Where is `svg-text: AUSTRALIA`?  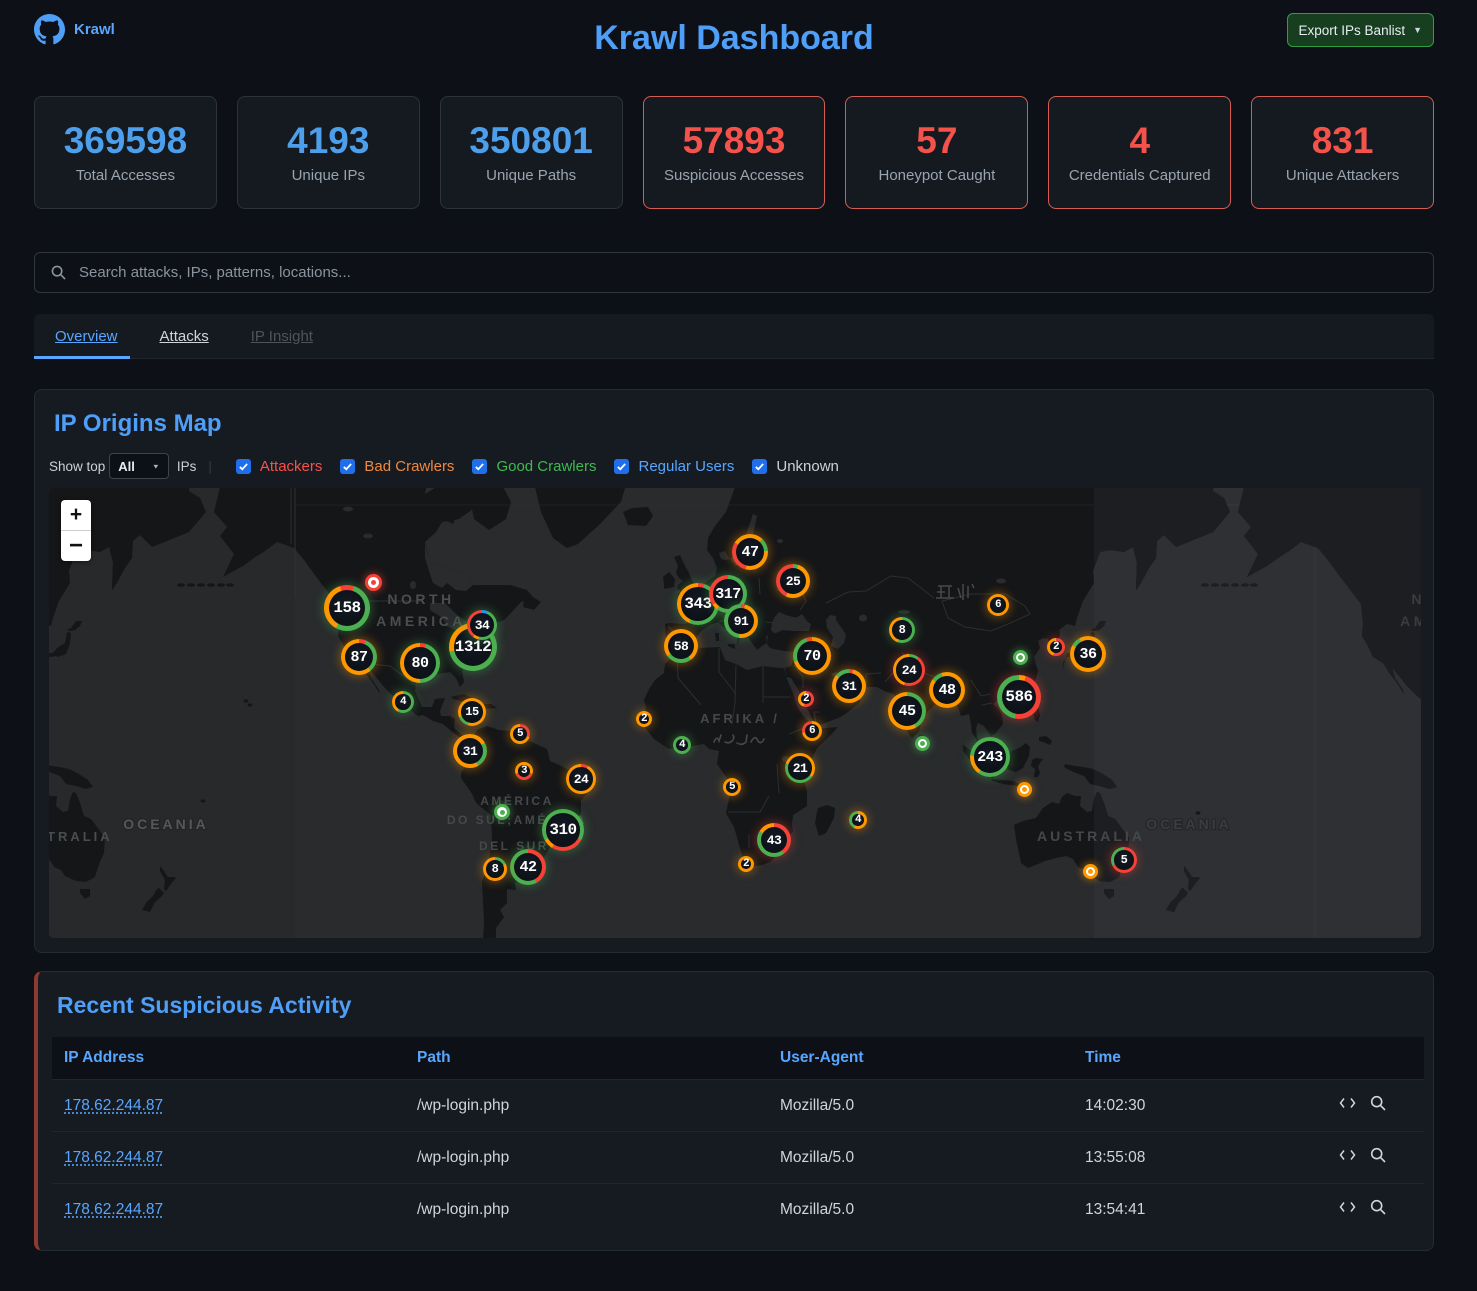
svg-text: AUSTRALIA is located at coordinates (1091, 836).